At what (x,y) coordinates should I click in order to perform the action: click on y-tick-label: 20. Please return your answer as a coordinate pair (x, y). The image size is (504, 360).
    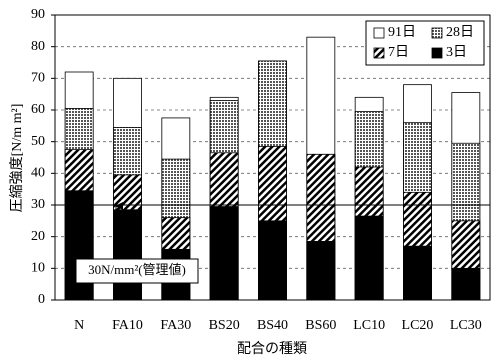
    Looking at the image, I should click on (38, 236).